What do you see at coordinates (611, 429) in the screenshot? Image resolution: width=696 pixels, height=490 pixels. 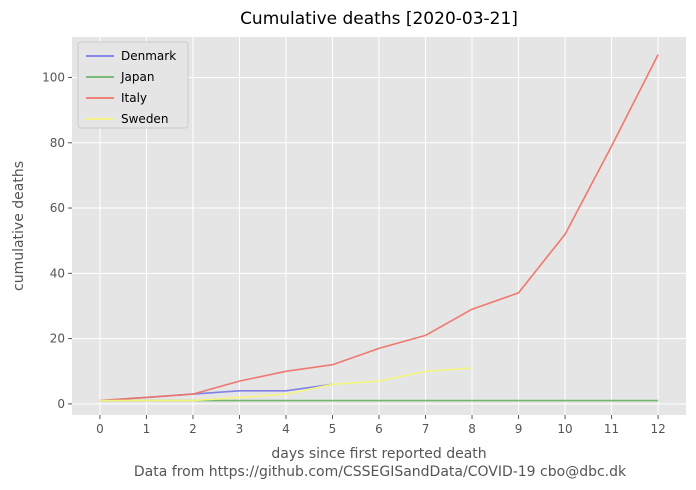 I see `x-tick-label: 11` at bounding box center [611, 429].